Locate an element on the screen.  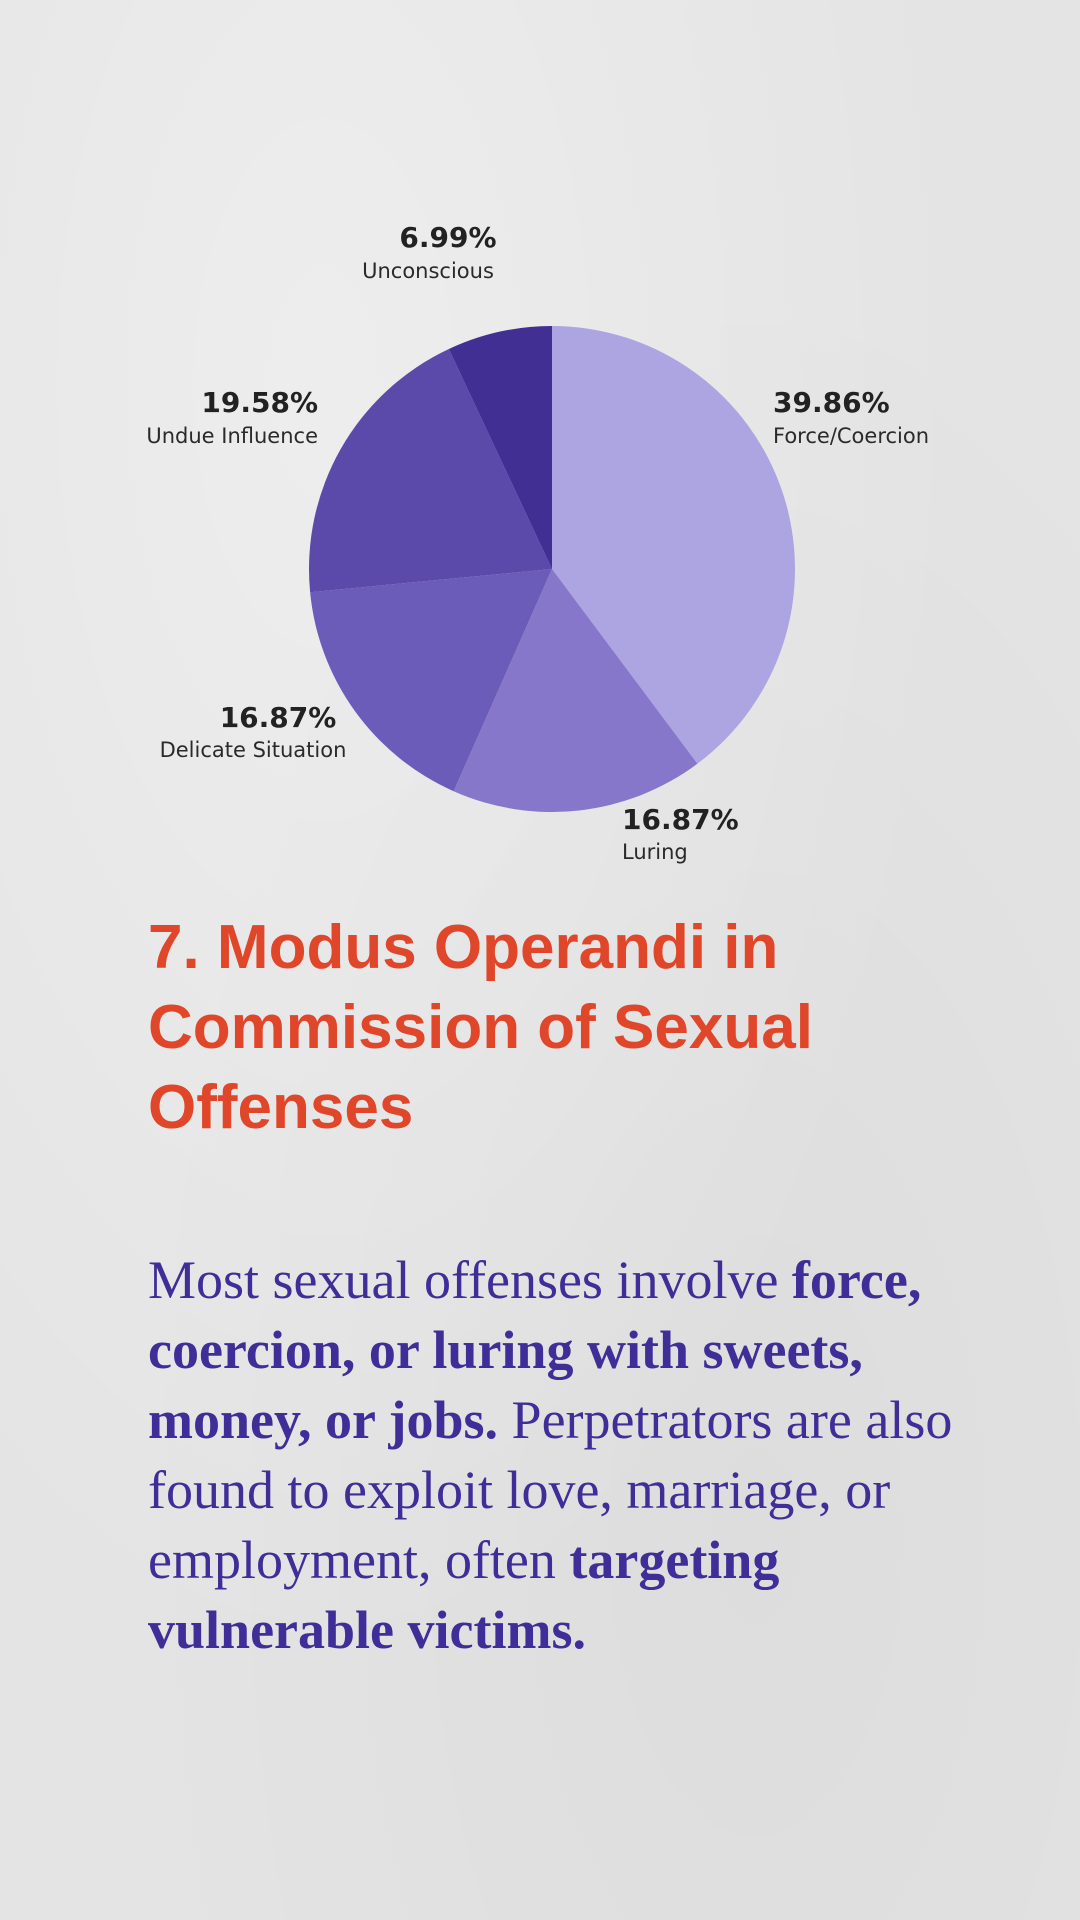
pie-slice-undue-influence is located at coordinates (430, 470).